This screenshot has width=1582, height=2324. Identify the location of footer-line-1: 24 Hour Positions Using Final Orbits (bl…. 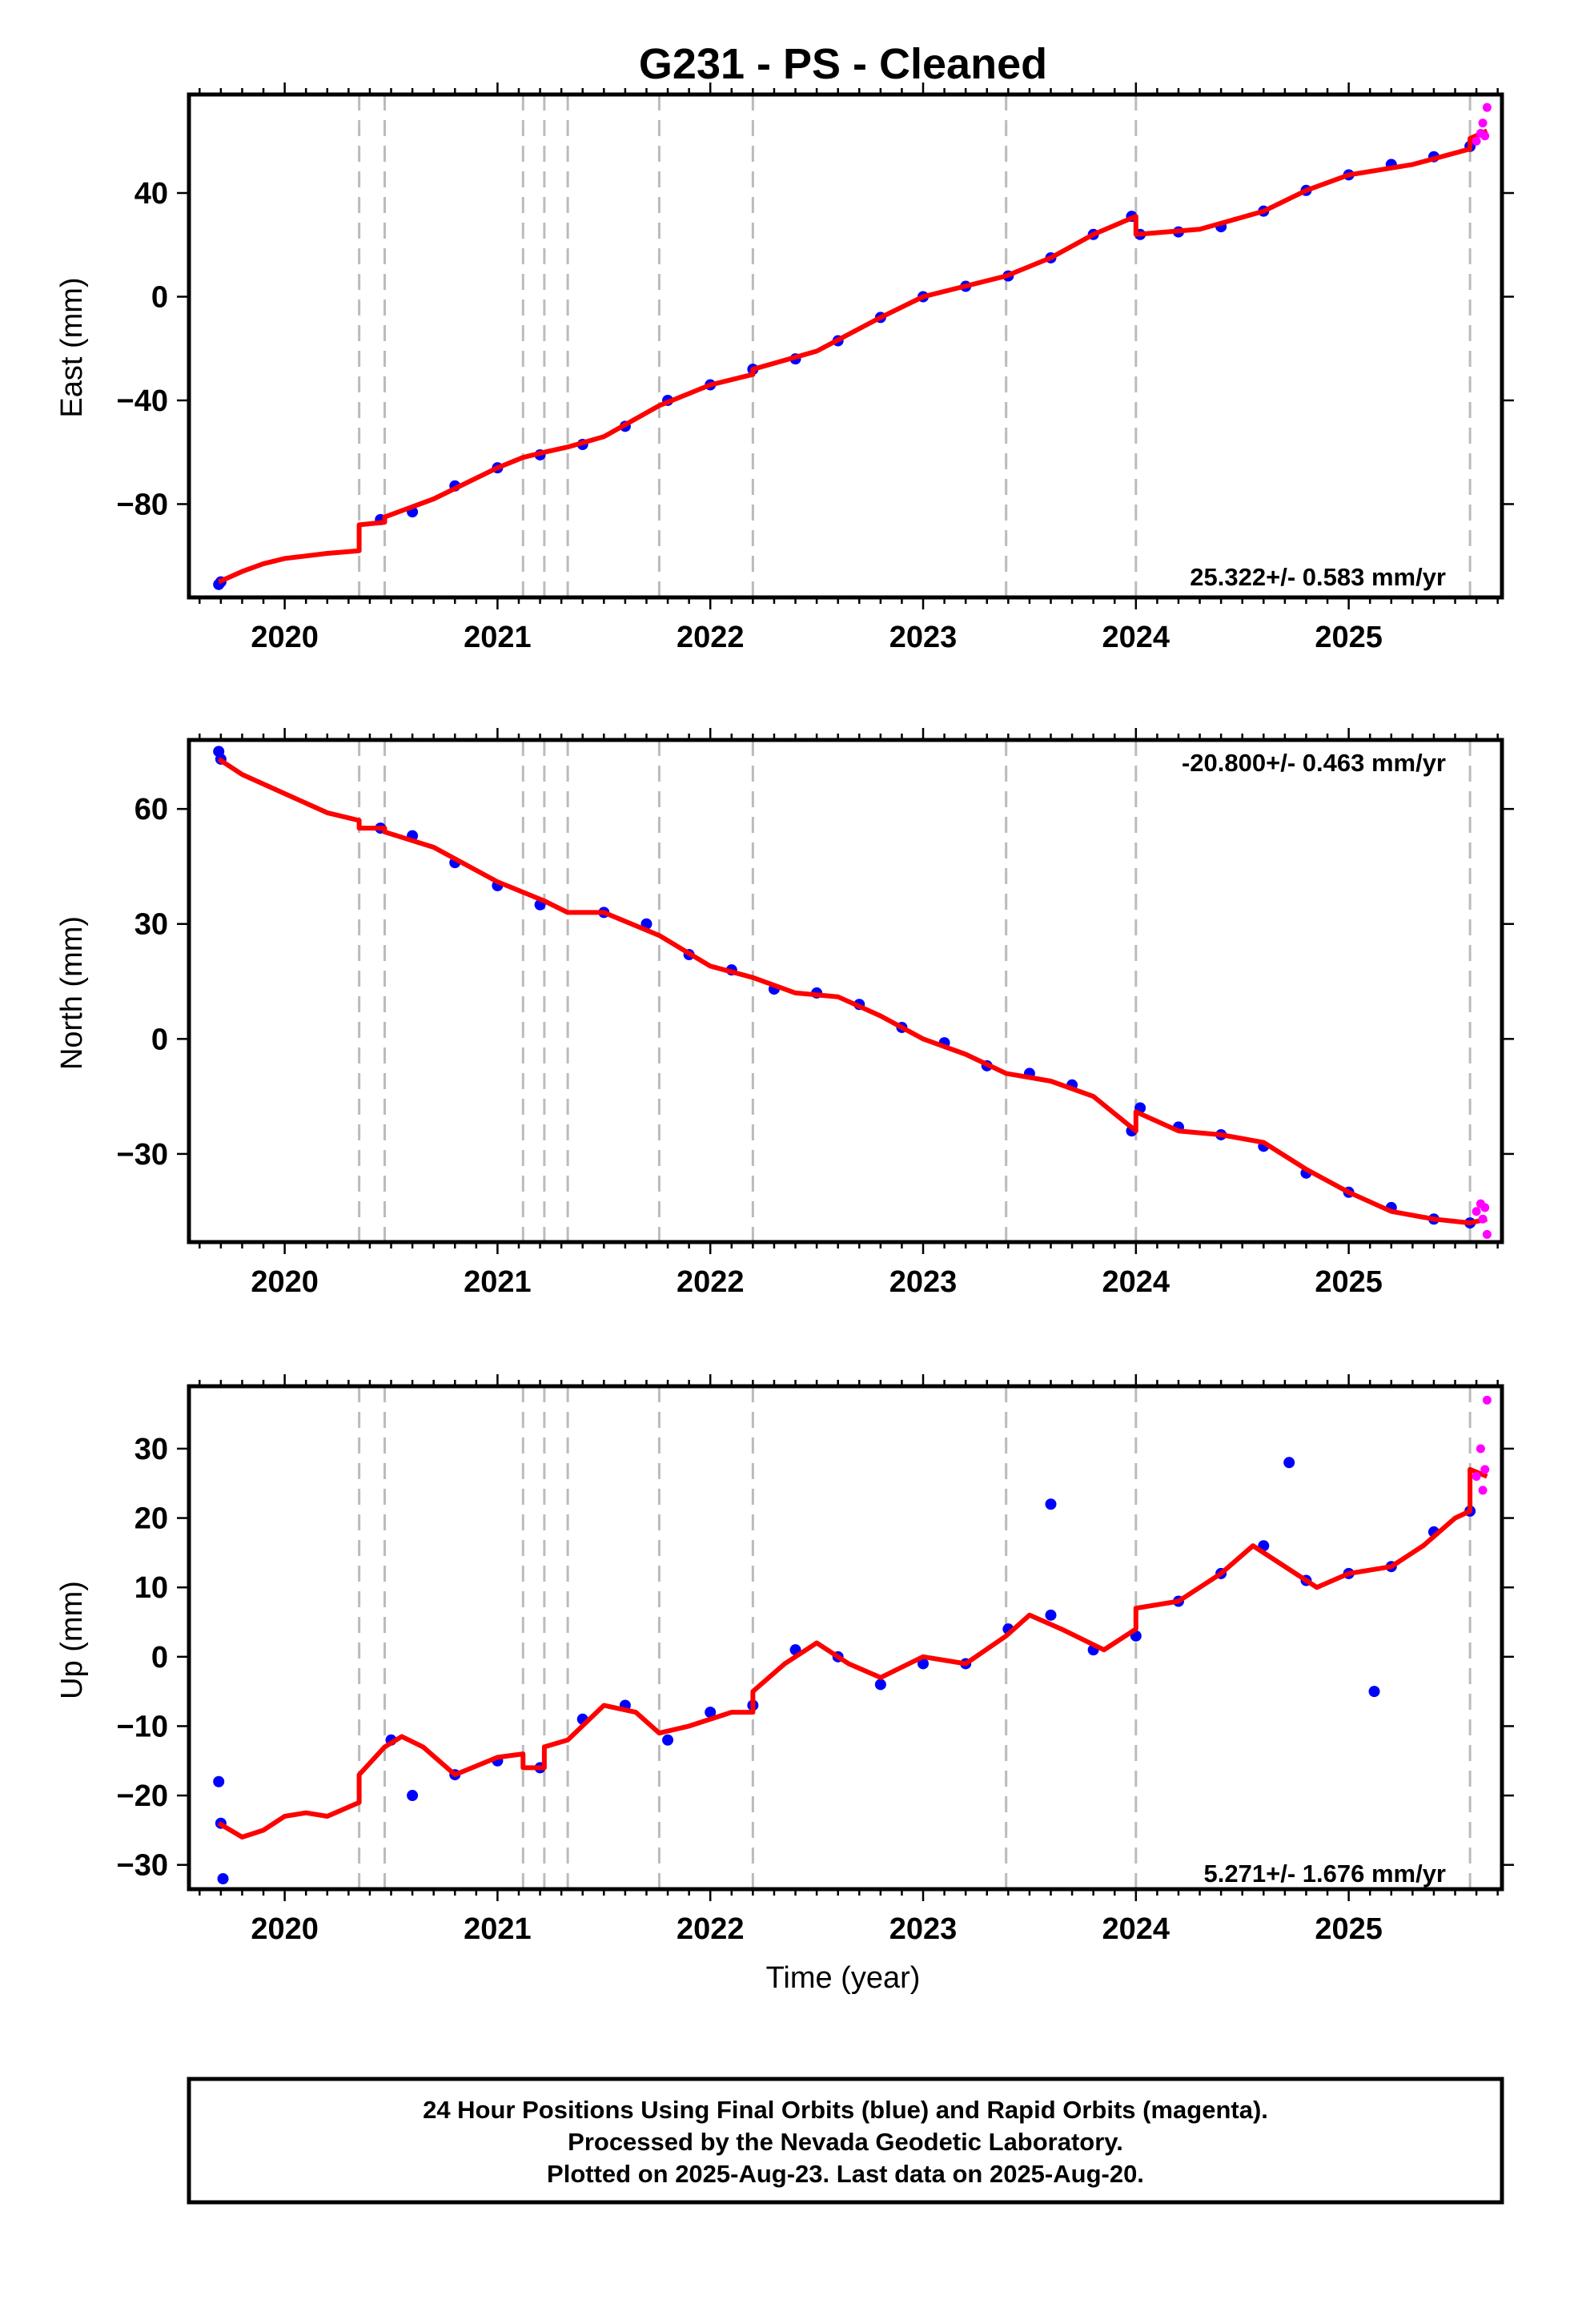
(846, 2110).